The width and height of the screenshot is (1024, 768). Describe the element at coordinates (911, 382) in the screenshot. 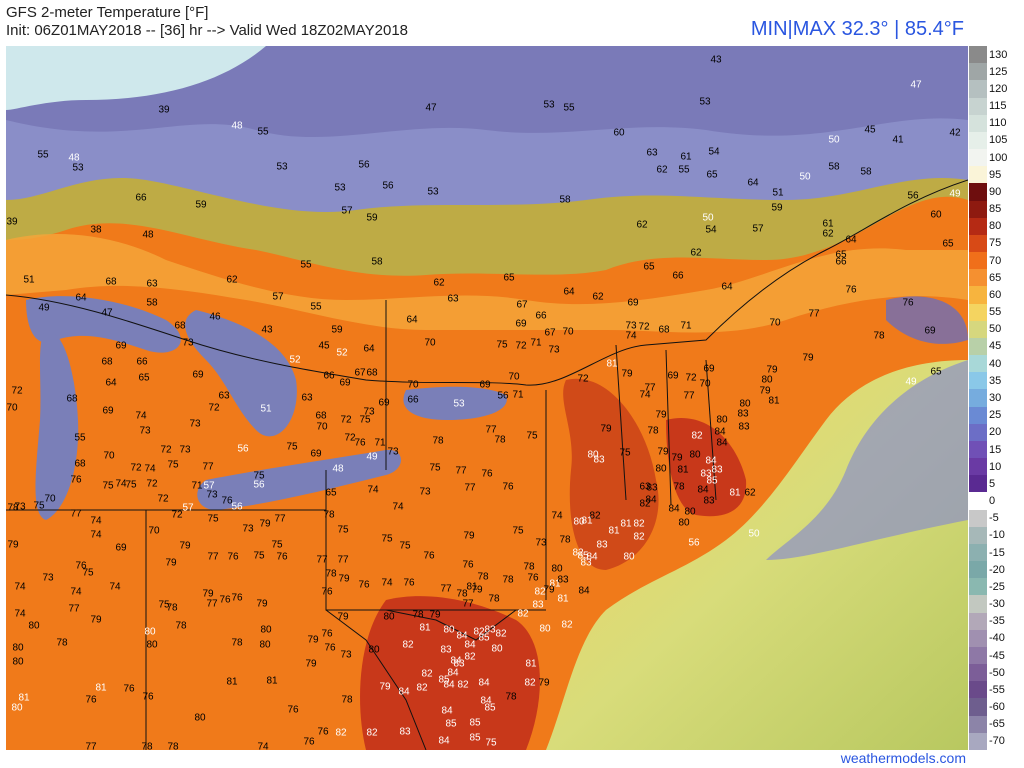

I see `temperature-label: 49` at that location.